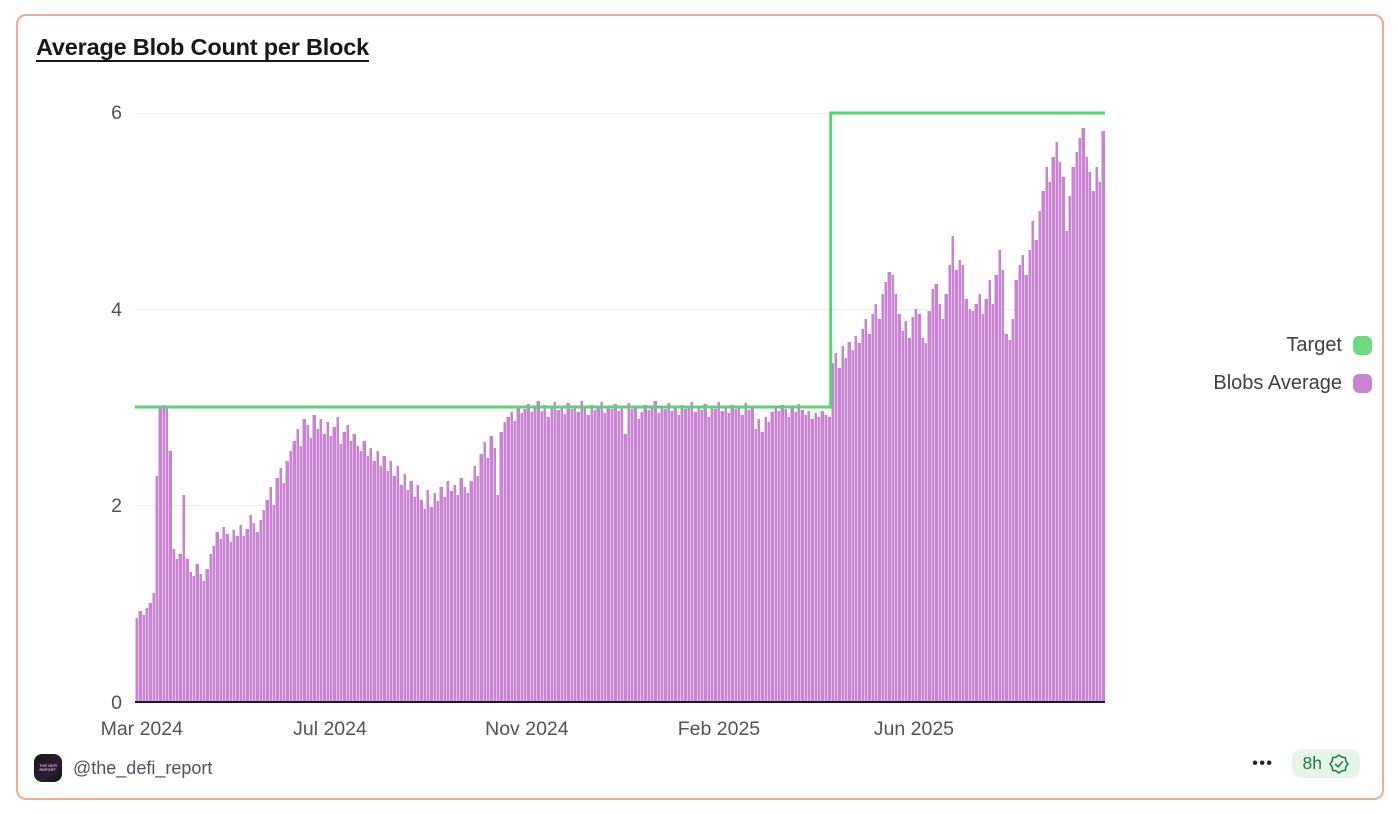  What do you see at coordinates (116, 309) in the screenshot?
I see `y-axis-label: 4` at bounding box center [116, 309].